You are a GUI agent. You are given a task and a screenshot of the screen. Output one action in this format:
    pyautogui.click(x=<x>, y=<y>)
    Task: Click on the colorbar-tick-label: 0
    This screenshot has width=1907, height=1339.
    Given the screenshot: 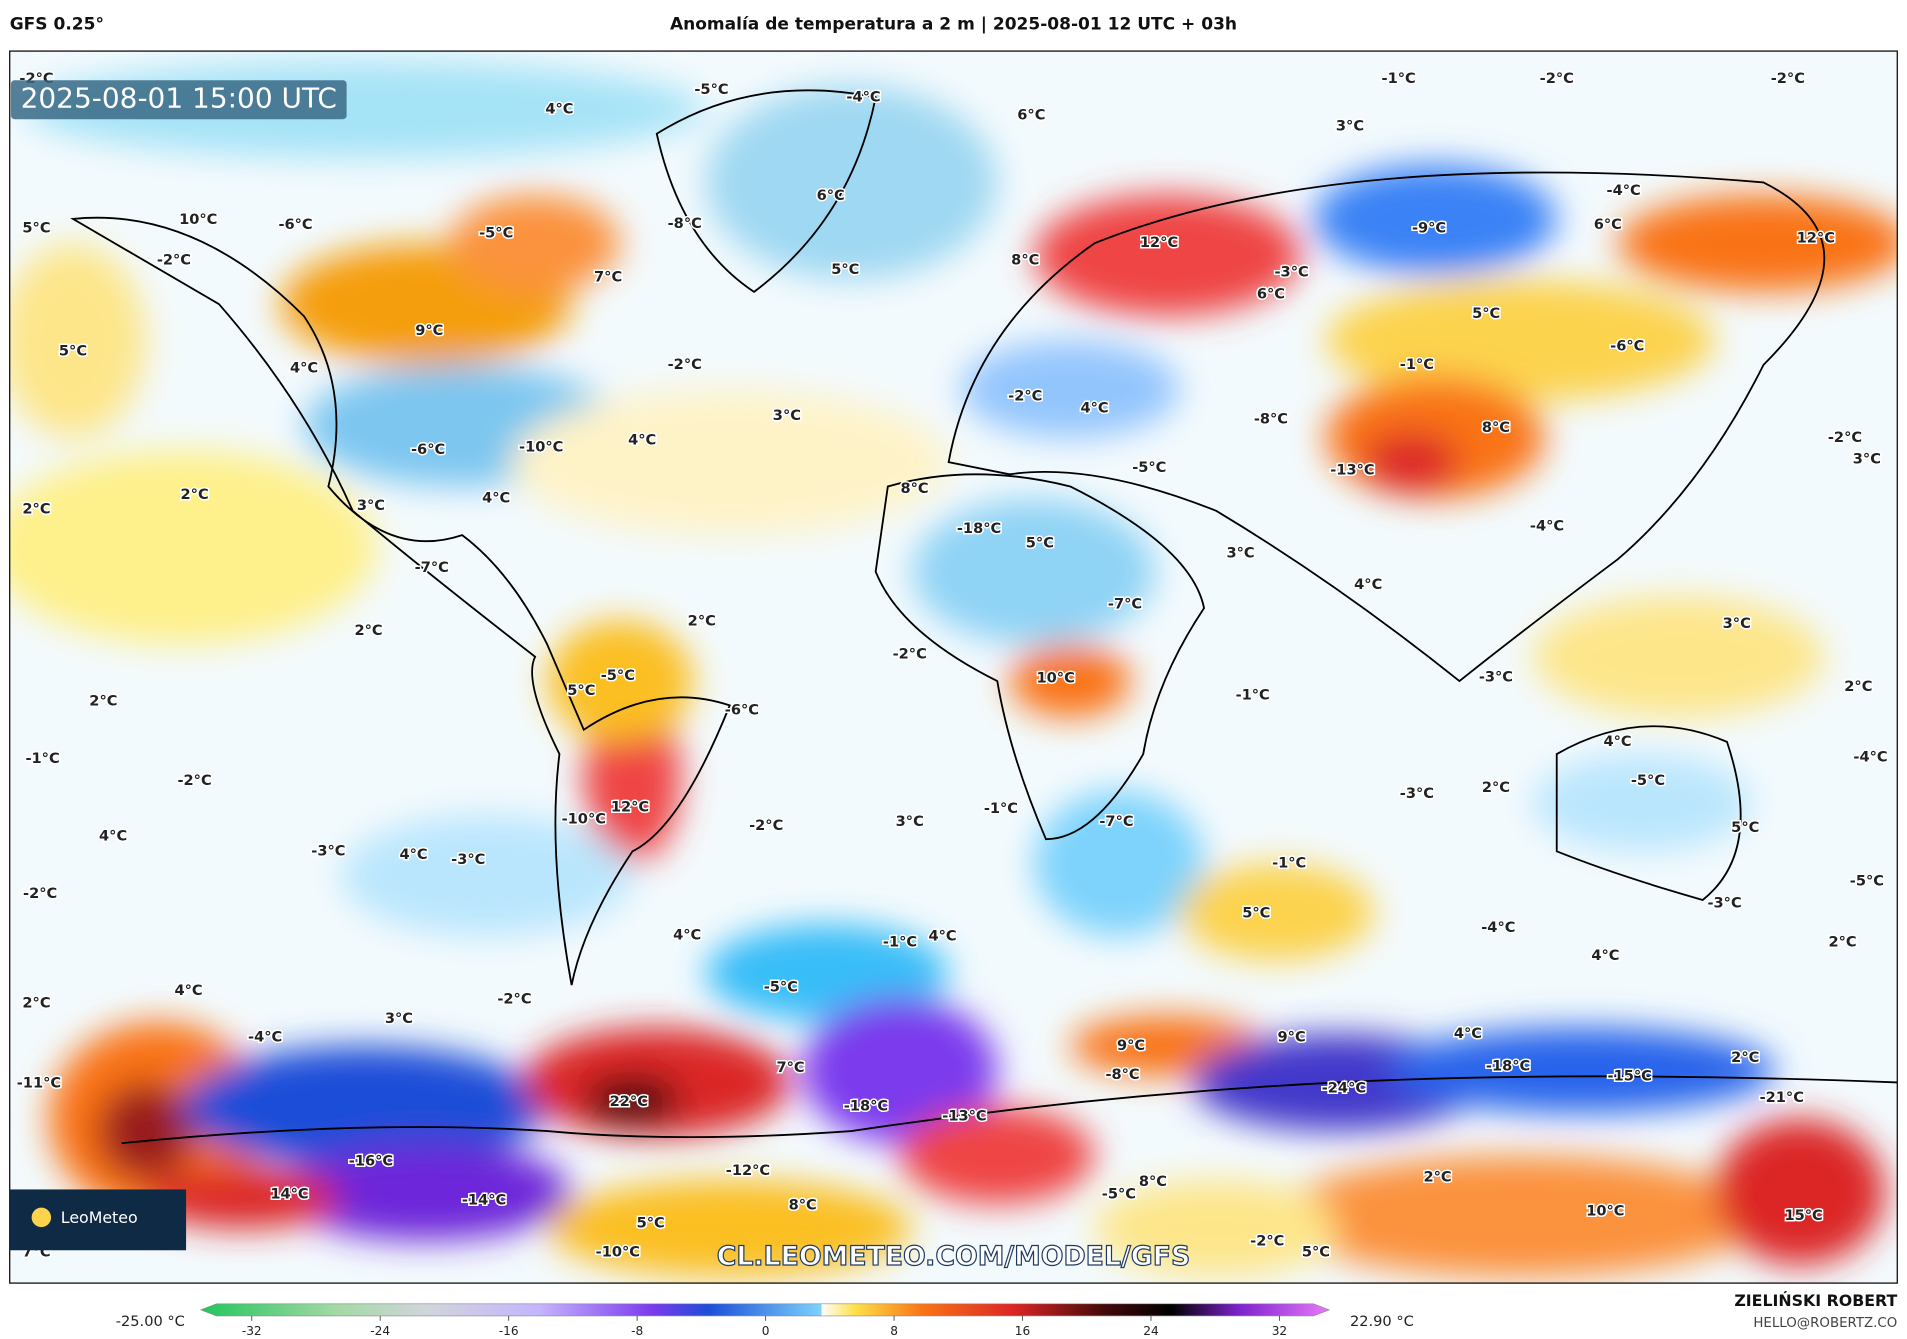 What is the action you would take?
    pyautogui.click(x=766, y=1331)
    